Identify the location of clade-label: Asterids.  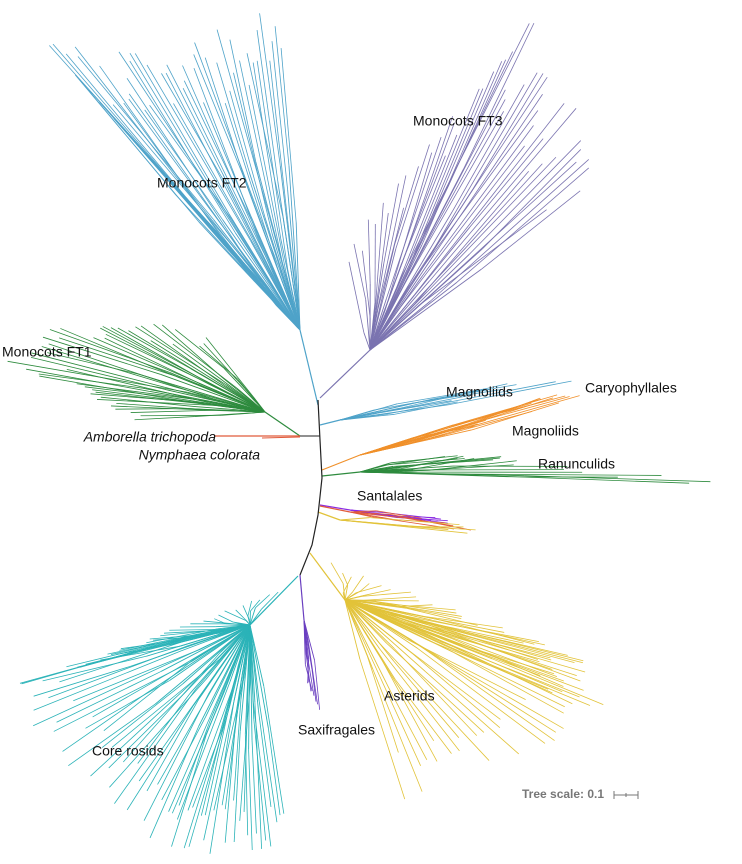
(409, 696).